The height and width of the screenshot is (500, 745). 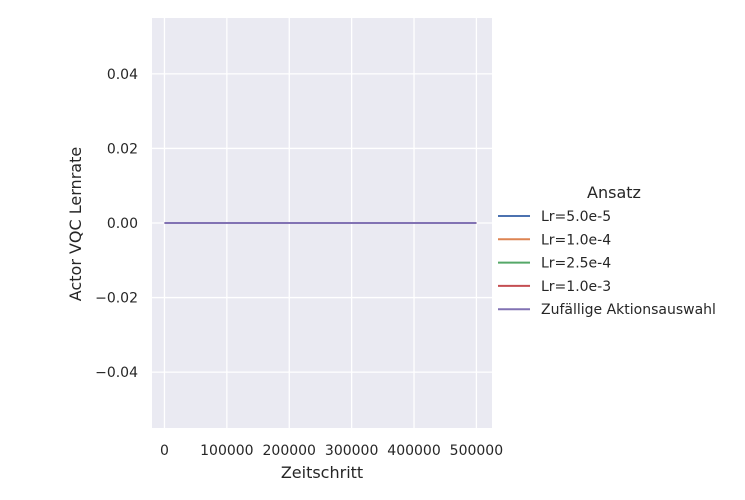 What do you see at coordinates (476, 451) in the screenshot?
I see `x-tick-label: 500000` at bounding box center [476, 451].